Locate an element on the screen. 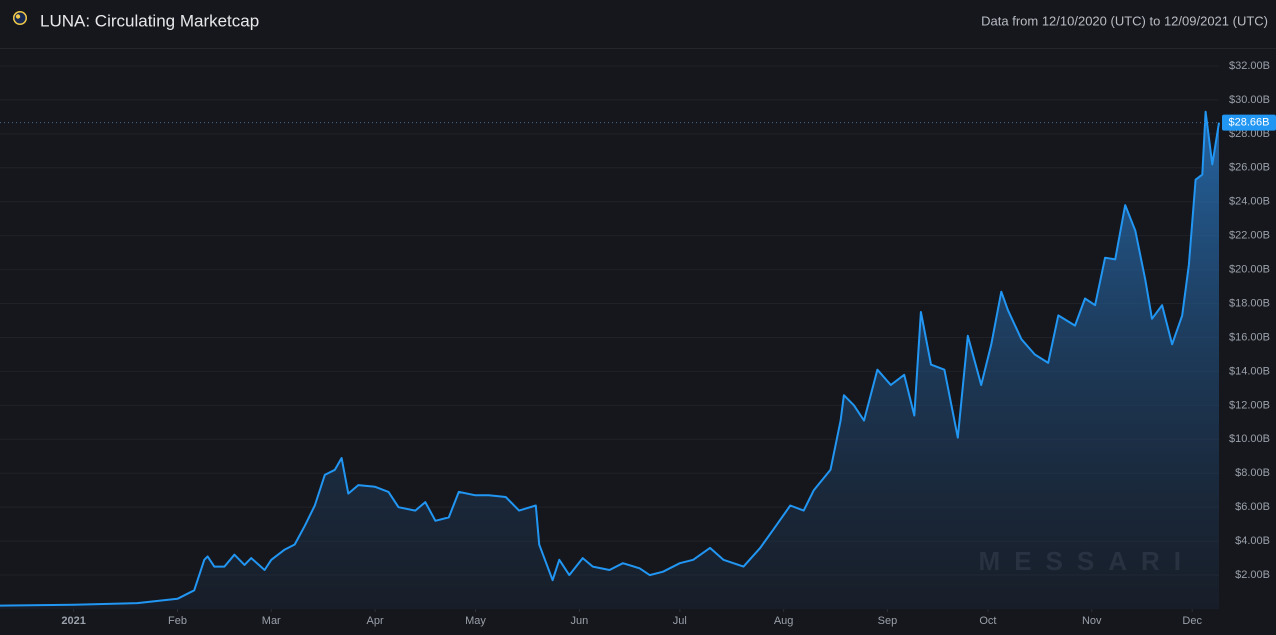 The image size is (1276, 635). y-tick-label: $24.00B is located at coordinates (1249, 202).